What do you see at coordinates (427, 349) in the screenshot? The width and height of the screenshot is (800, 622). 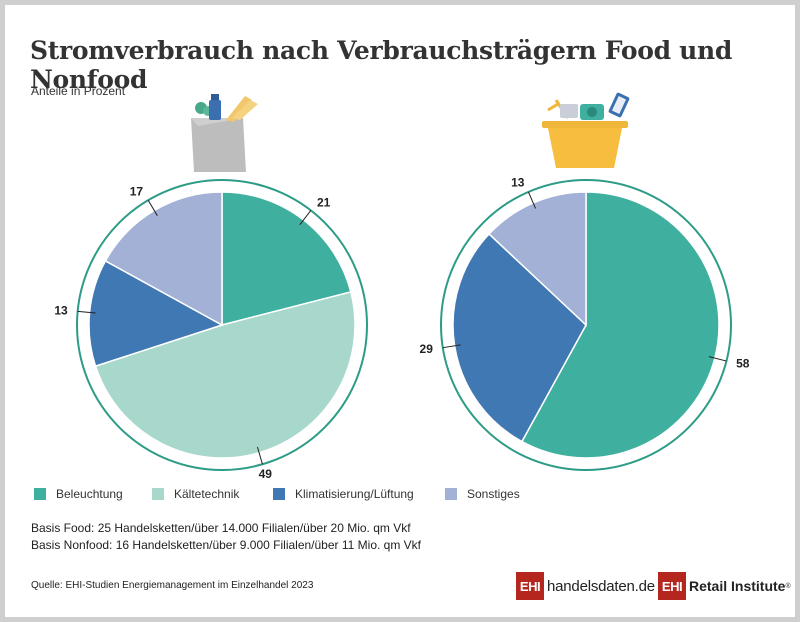 I see `nonfood-value-label: 29` at bounding box center [427, 349].